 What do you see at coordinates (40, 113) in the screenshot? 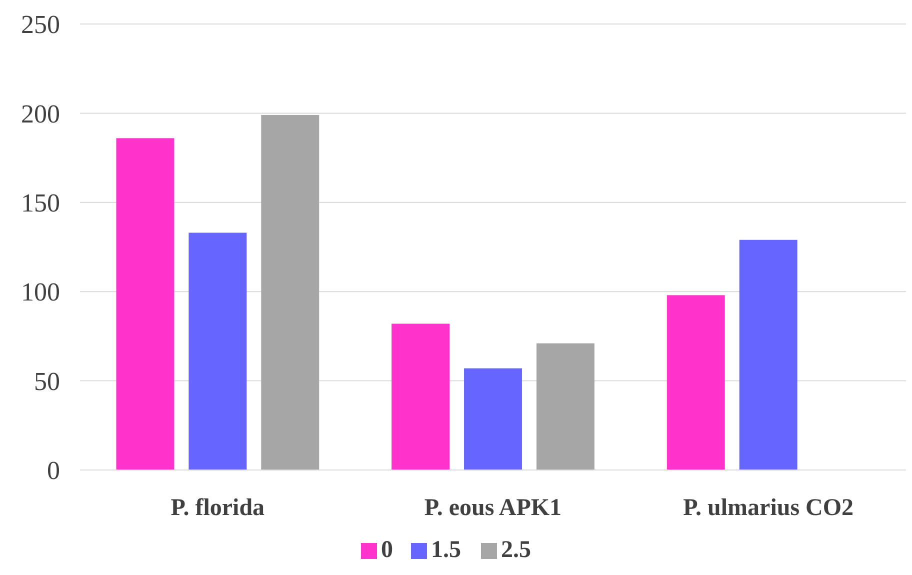
I see `y-tick-label: 200` at bounding box center [40, 113].